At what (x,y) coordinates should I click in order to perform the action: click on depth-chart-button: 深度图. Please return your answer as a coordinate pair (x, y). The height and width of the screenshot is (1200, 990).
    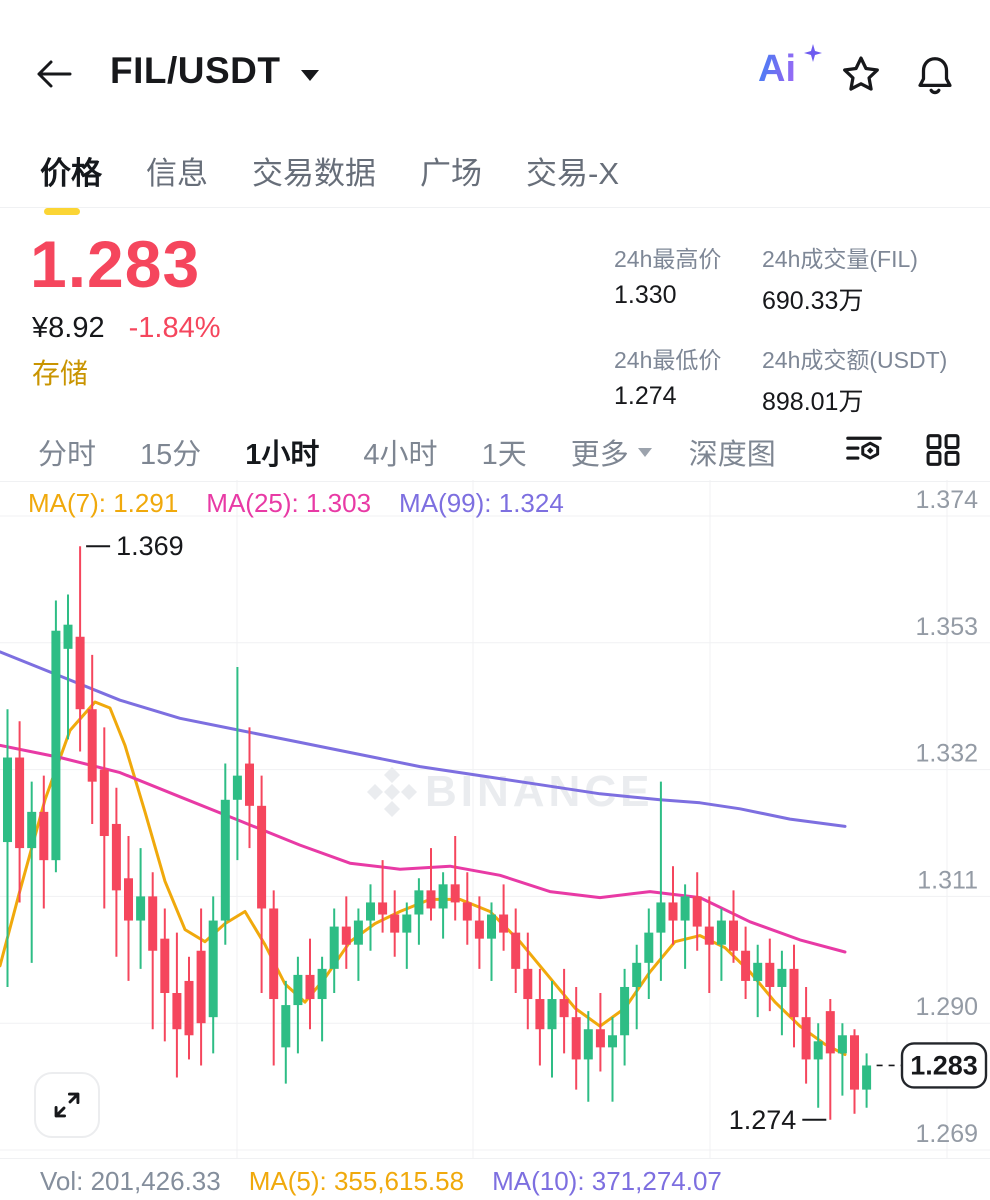
    Looking at the image, I should click on (732, 455).